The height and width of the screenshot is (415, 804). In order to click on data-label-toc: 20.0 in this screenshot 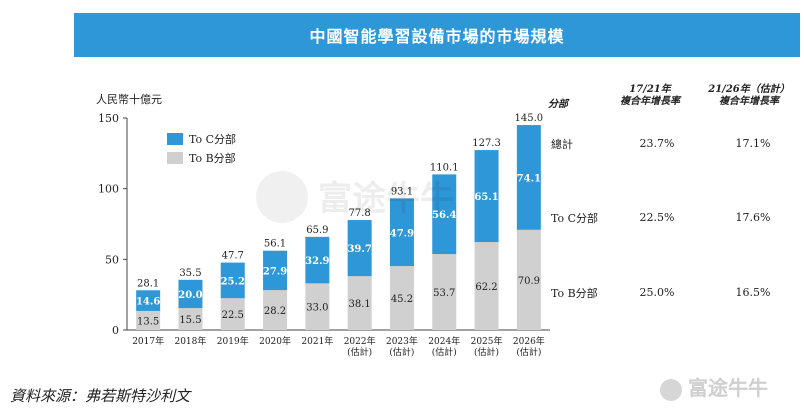, I will do `click(190, 295)`.